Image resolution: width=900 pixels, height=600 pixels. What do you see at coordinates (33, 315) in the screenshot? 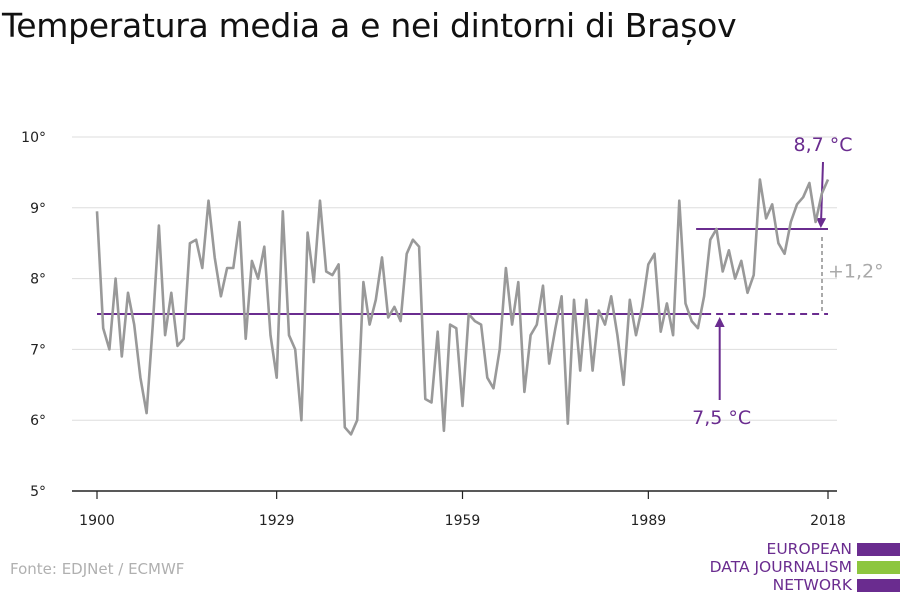
I see `y-tick-labels: 5° 6° 7° 8° 9° 10°` at bounding box center [33, 315].